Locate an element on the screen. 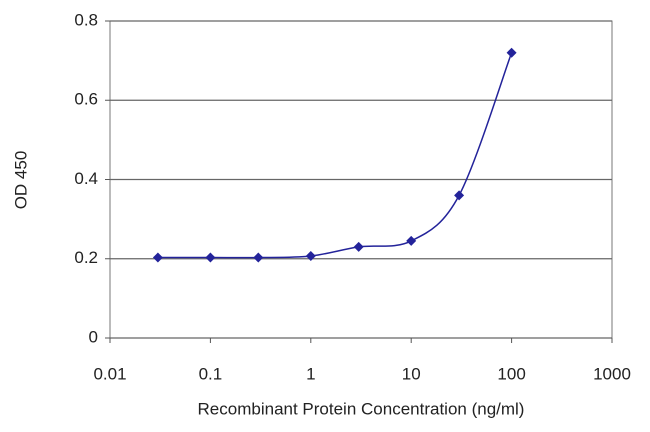 This screenshot has height=432, width=650. y-tick-label: 0.8 is located at coordinates (86, 19).